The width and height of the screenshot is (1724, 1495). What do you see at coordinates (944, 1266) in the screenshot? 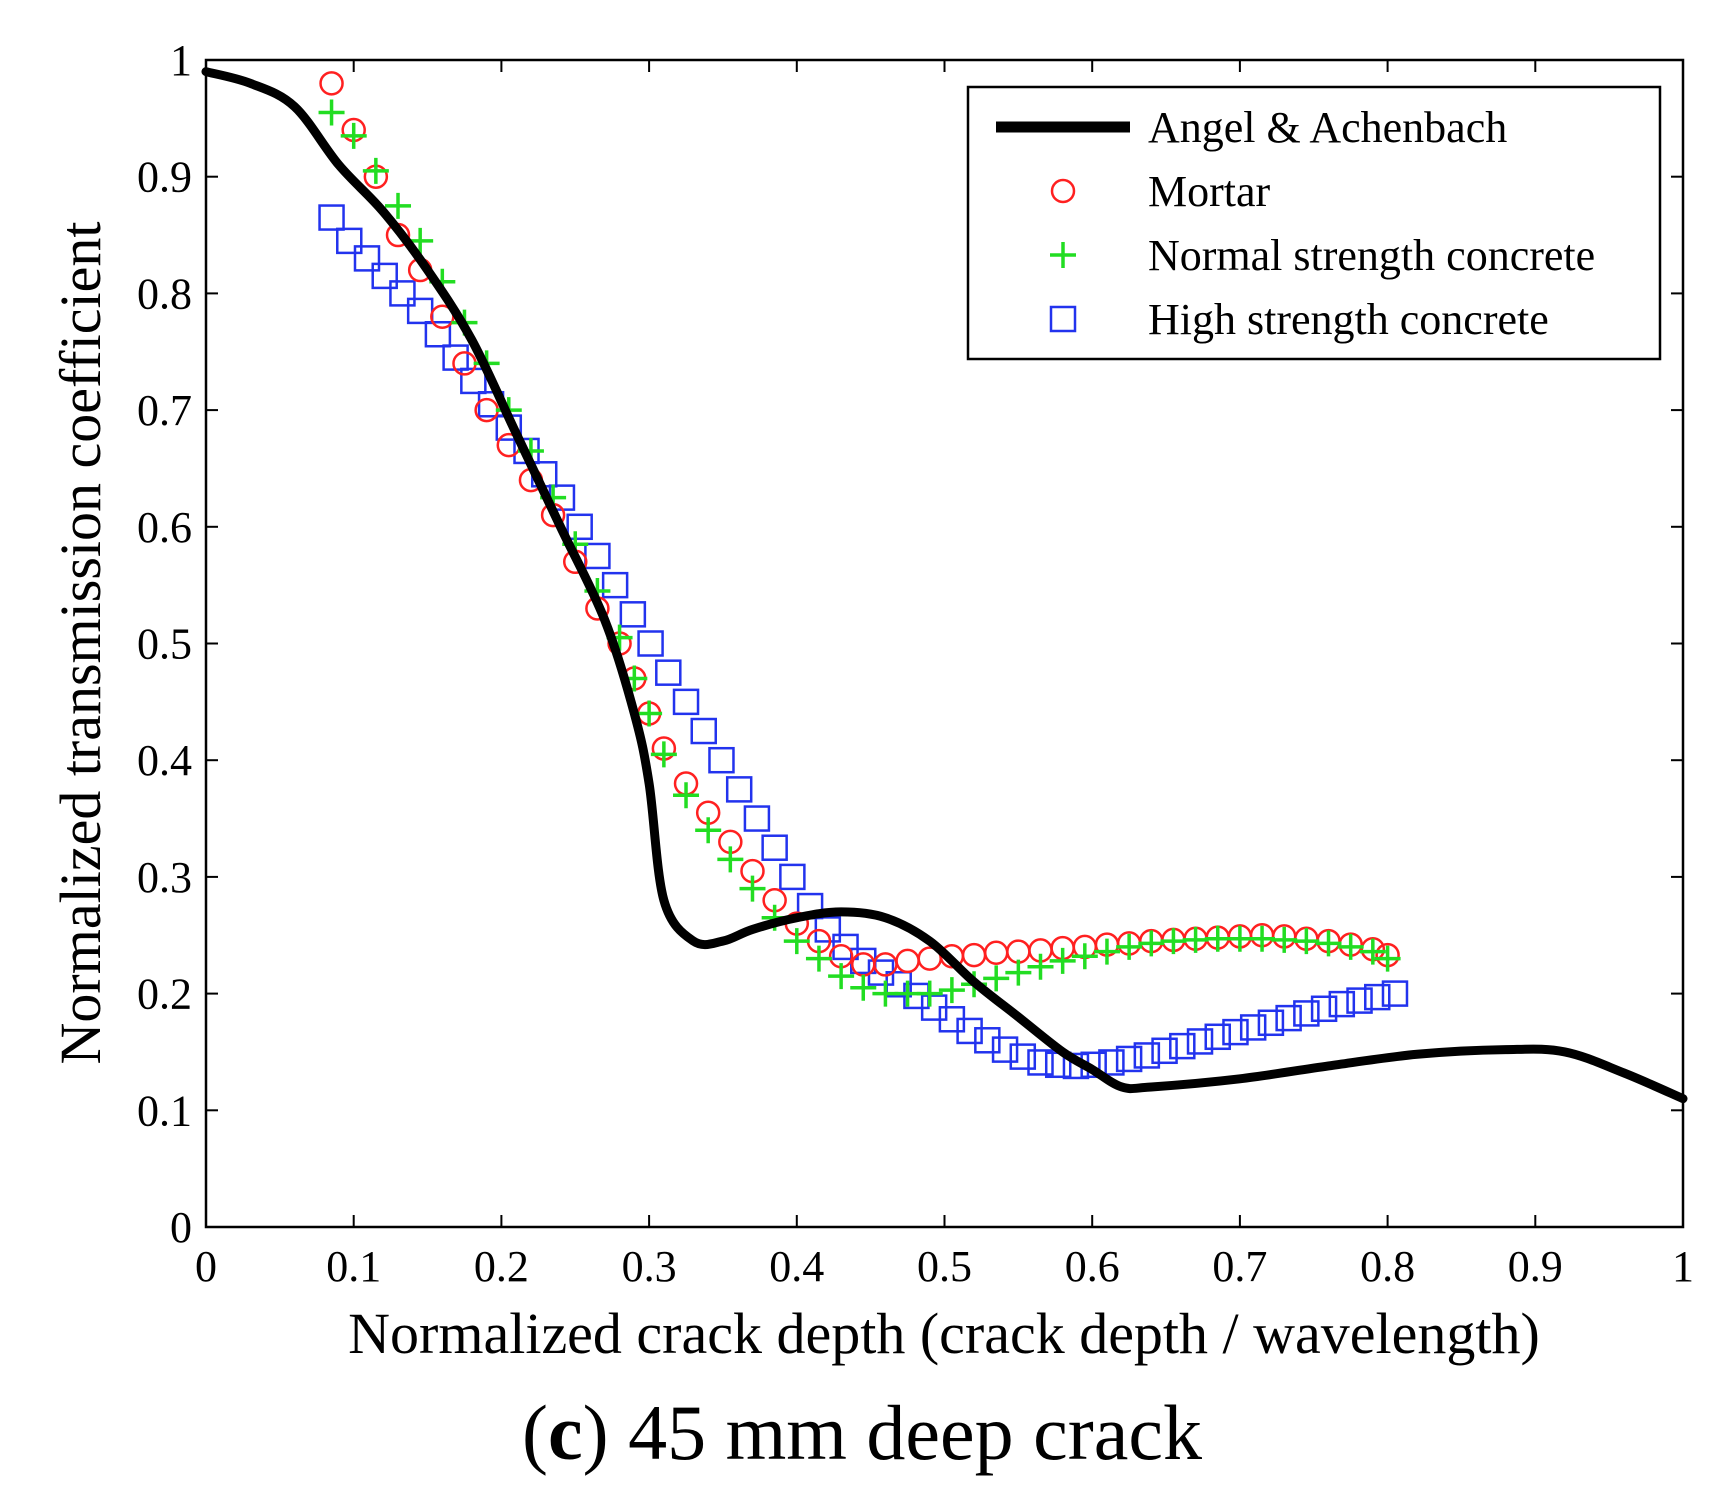
I see `x-tick-label: 0.5` at bounding box center [944, 1266].